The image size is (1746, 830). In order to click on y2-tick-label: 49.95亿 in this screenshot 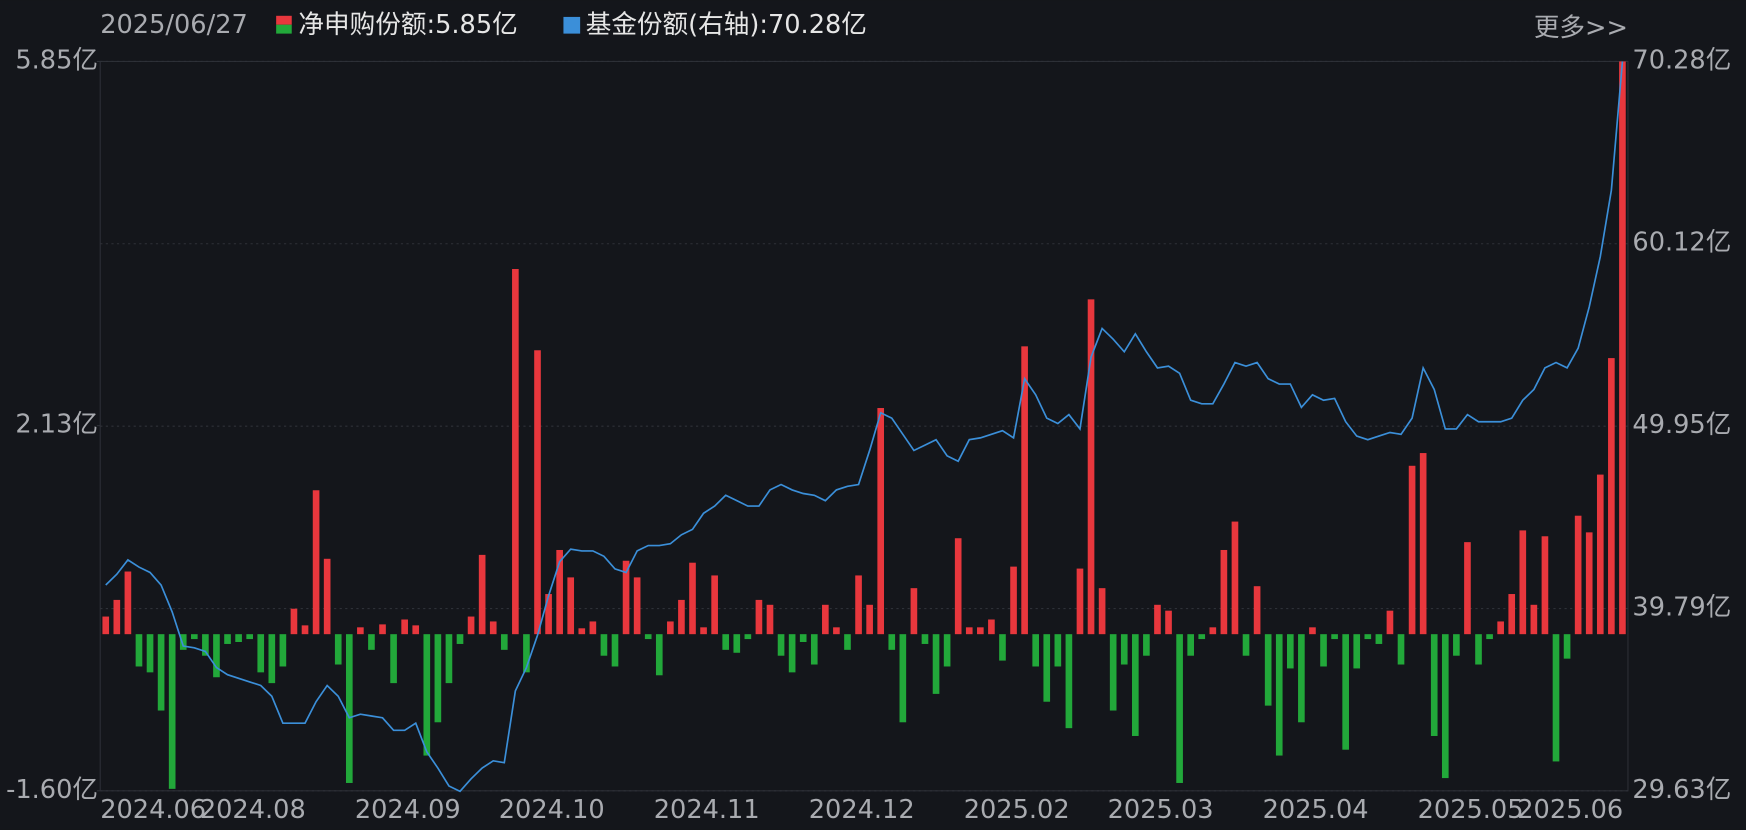, I will do `click(1681, 425)`.